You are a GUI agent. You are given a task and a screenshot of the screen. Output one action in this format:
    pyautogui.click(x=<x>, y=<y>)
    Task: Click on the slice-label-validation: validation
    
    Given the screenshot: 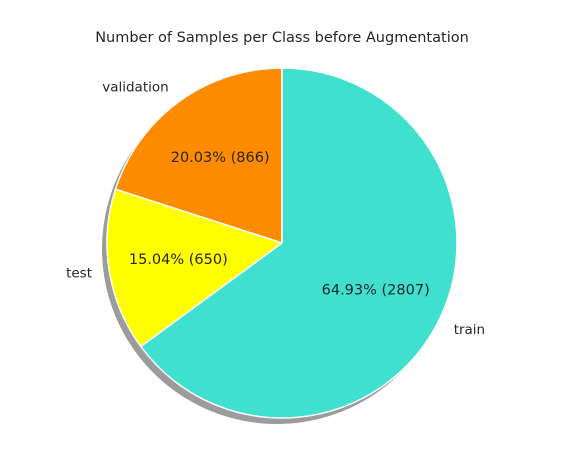 What is the action you would take?
    pyautogui.click(x=135, y=87)
    